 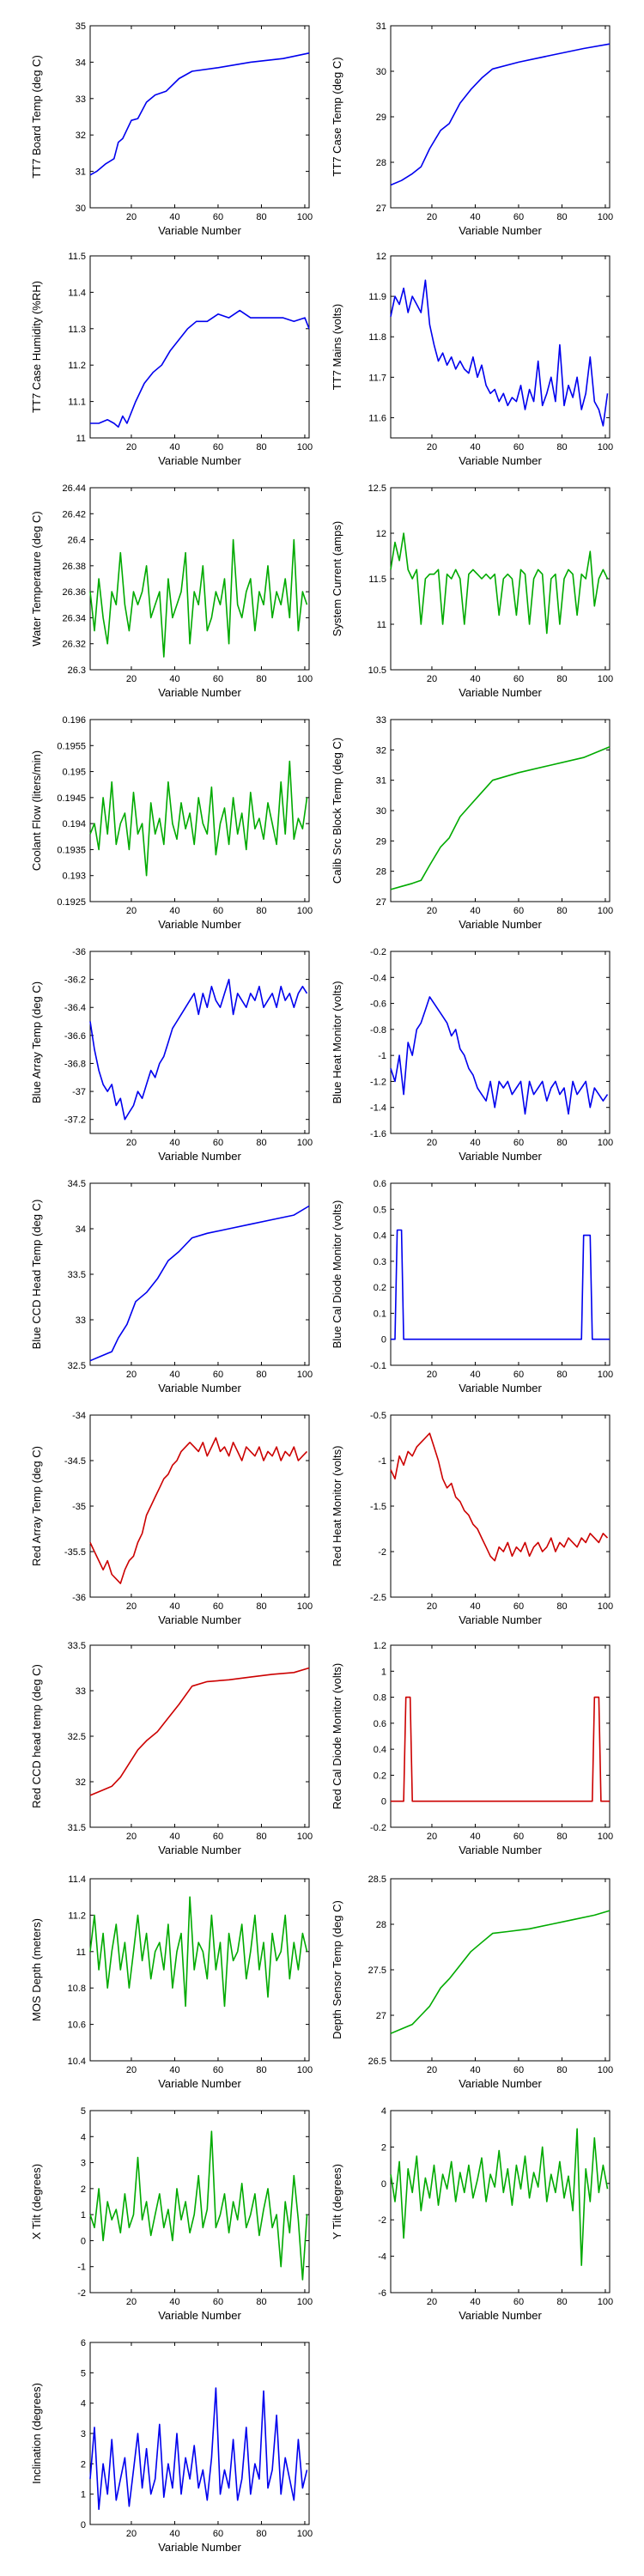 I want to click on y-tick-label: 12.5, so click(x=377, y=488).